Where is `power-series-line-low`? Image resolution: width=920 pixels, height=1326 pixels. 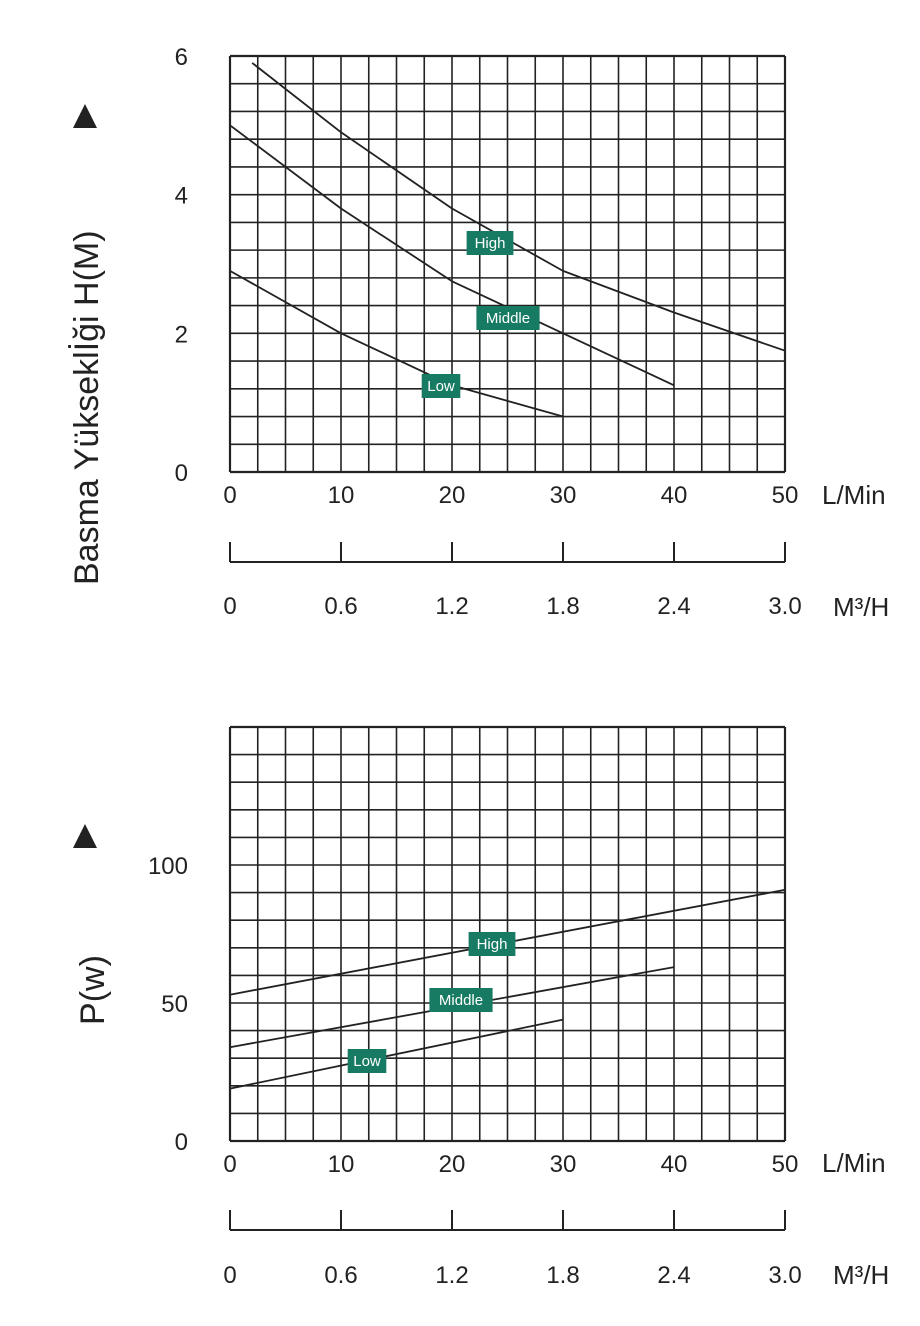
power-series-line-low is located at coordinates (396, 1054).